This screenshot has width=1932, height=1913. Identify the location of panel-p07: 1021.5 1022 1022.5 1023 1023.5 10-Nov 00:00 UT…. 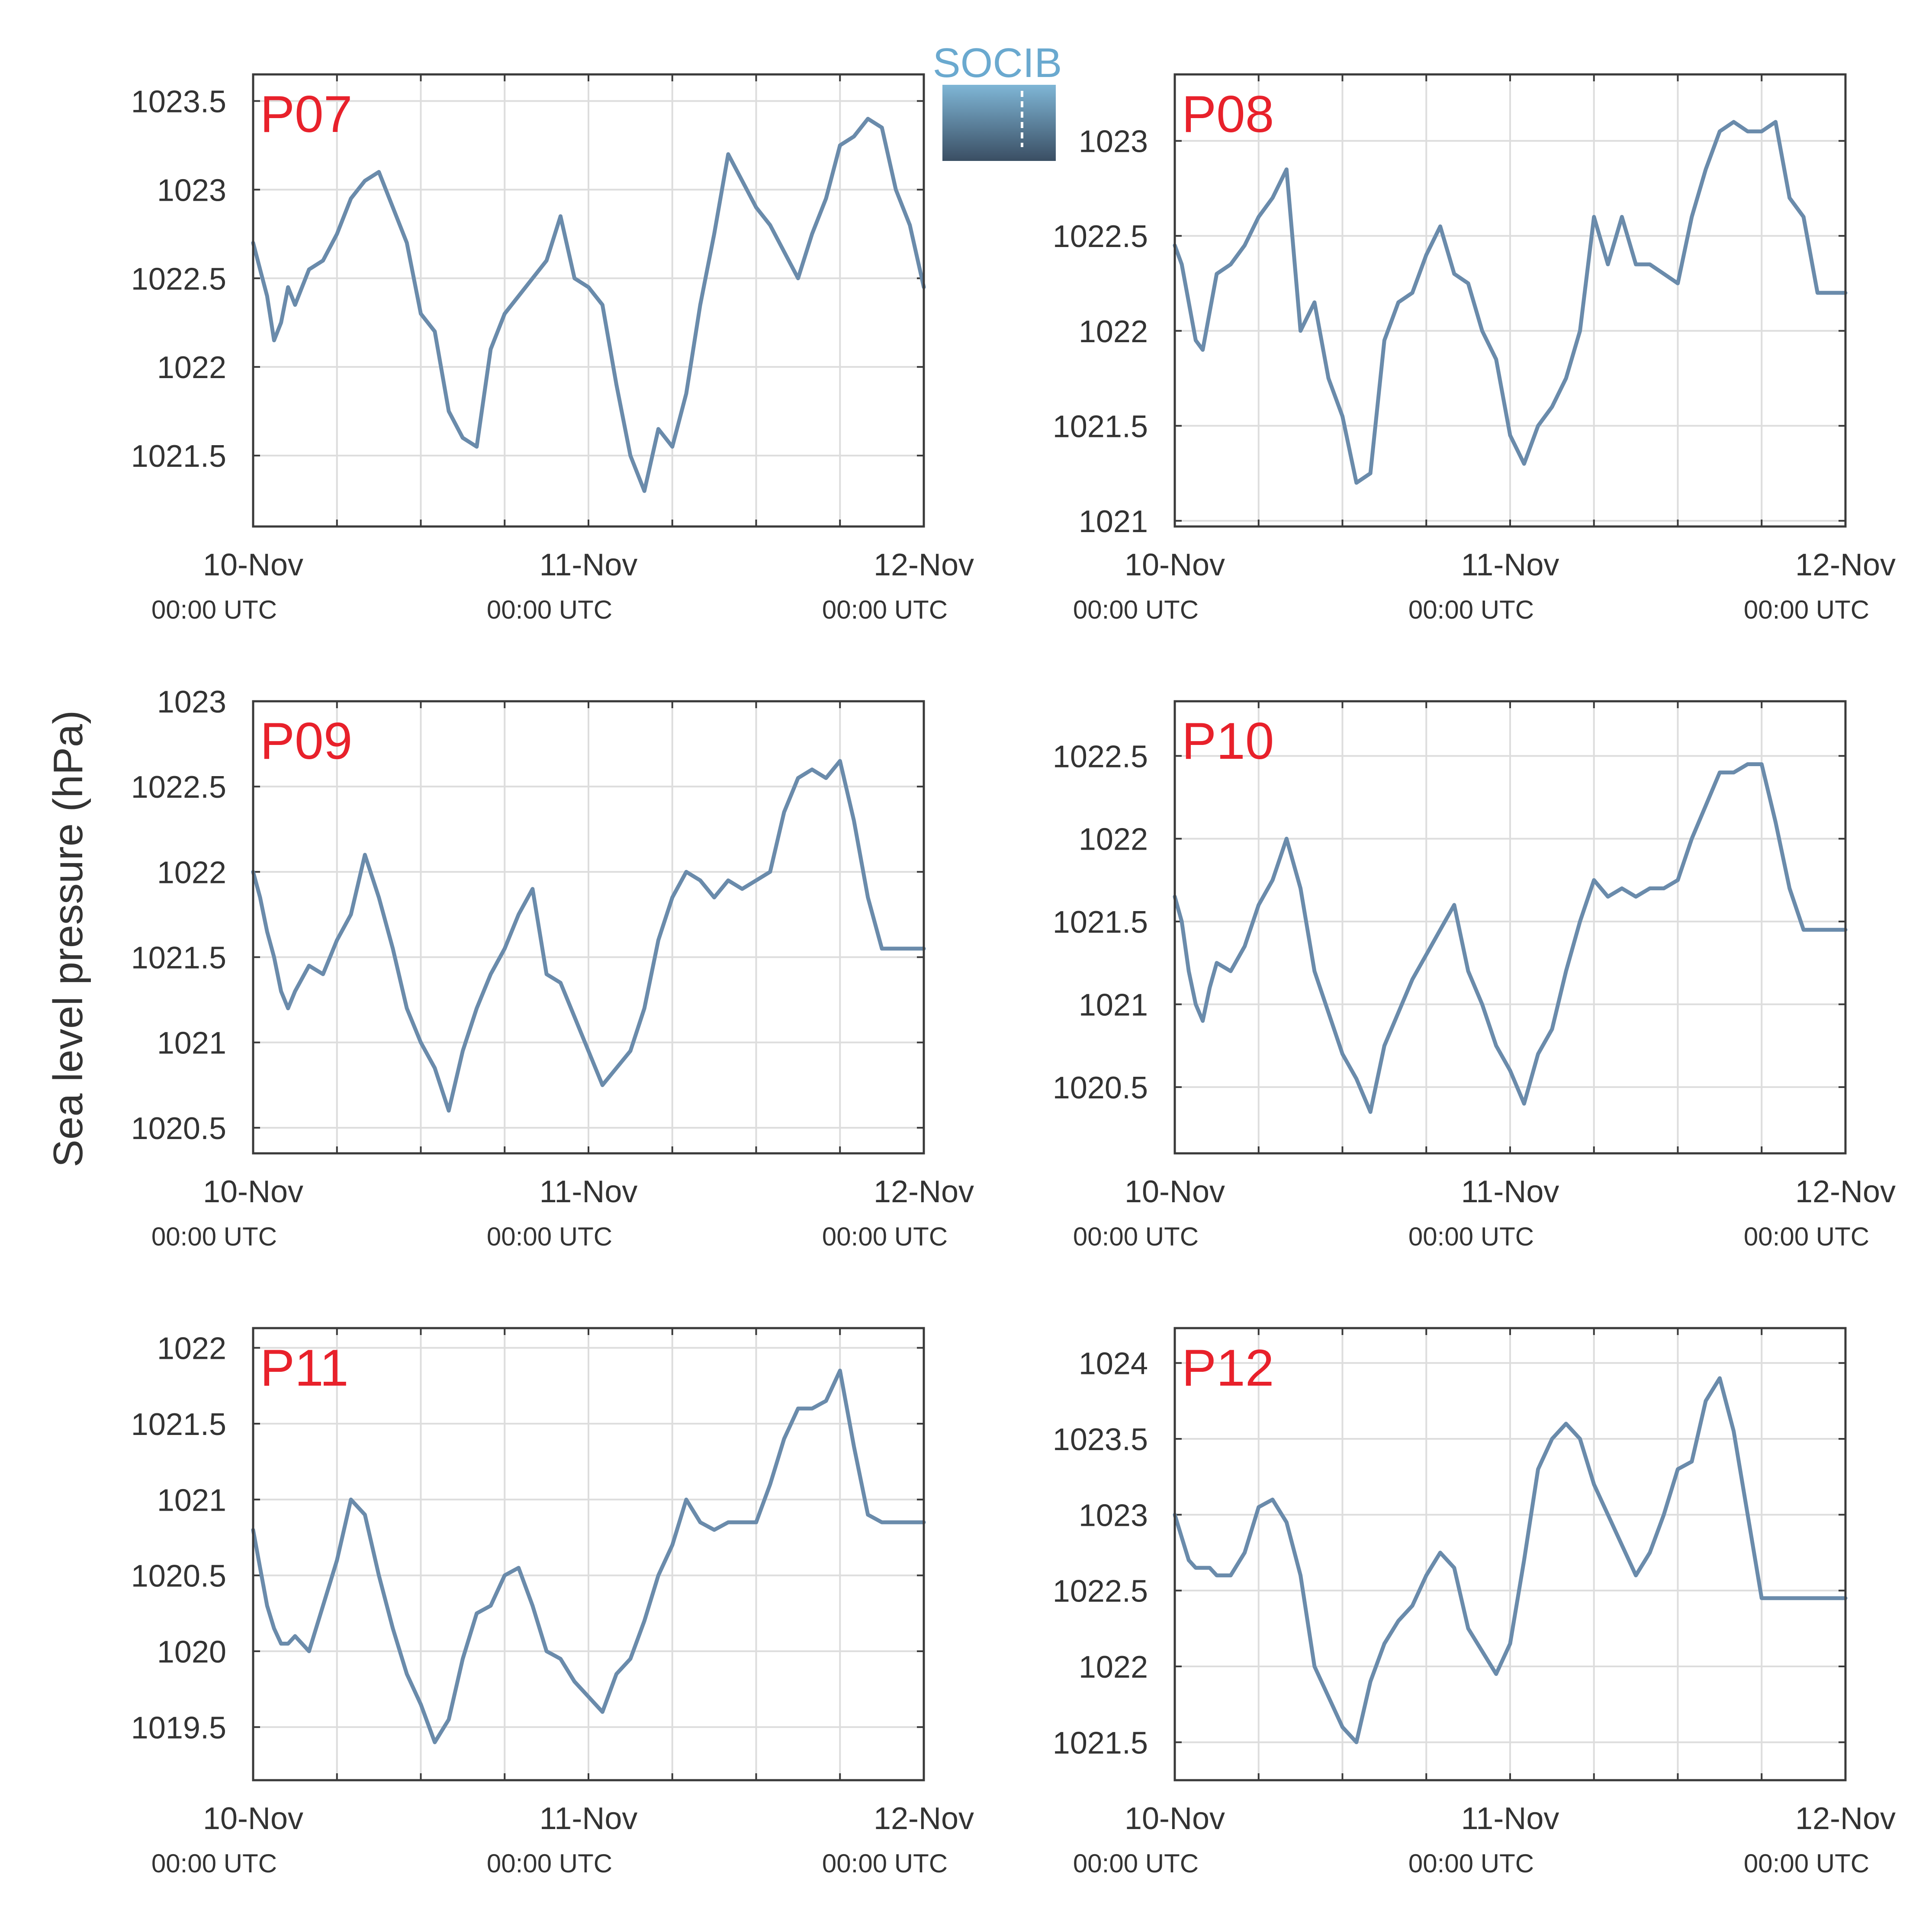
(553, 348).